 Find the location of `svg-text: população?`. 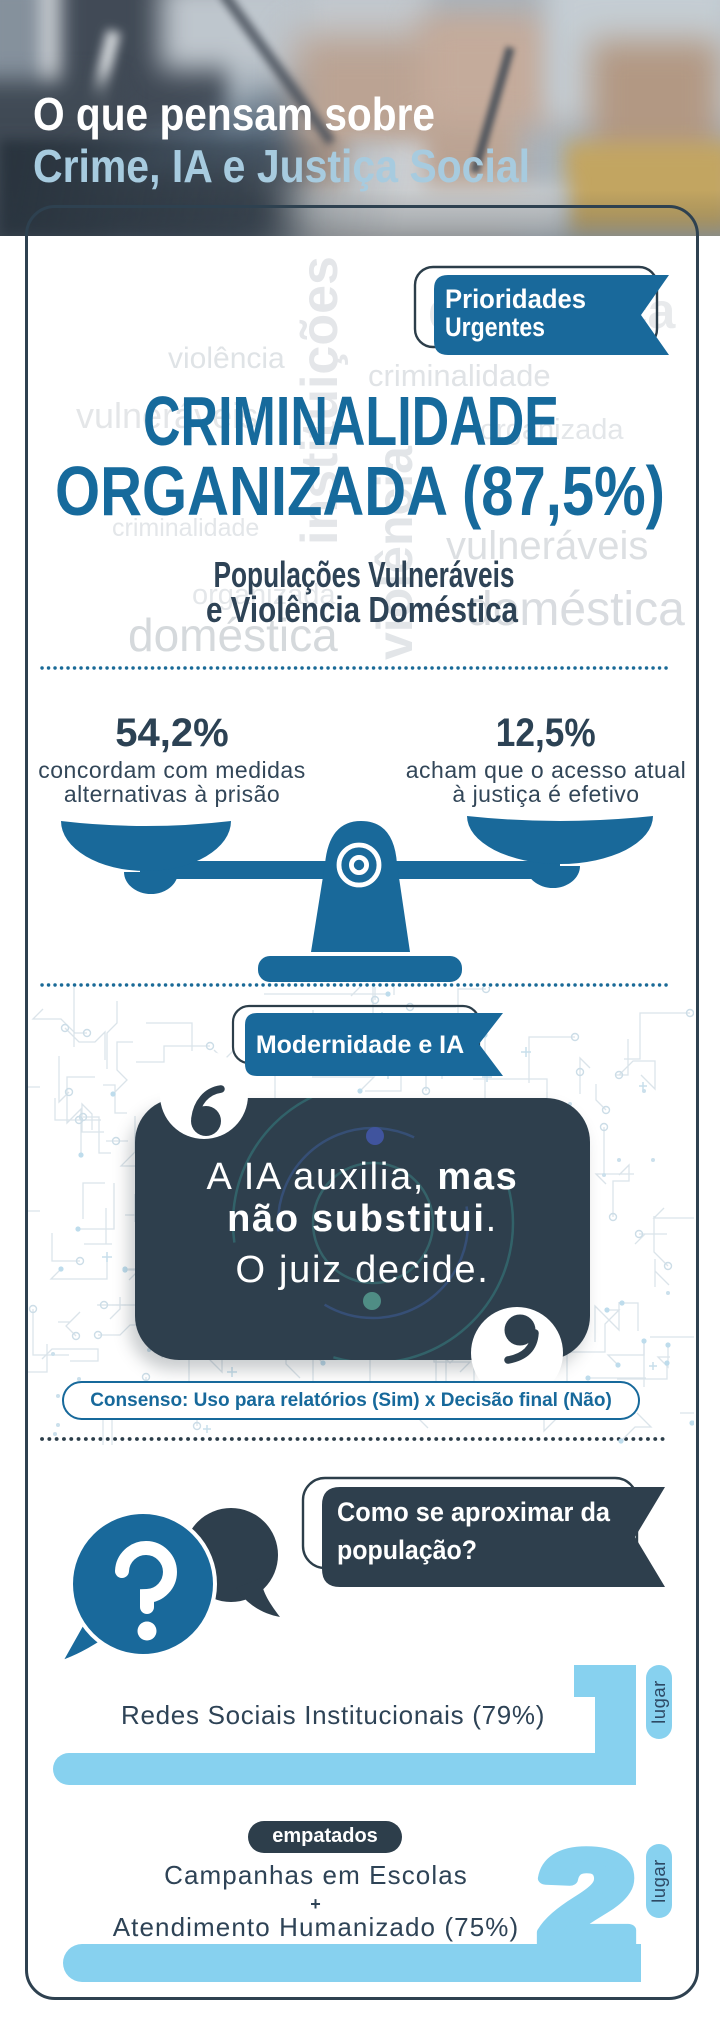

svg-text: população? is located at coordinates (407, 1550).